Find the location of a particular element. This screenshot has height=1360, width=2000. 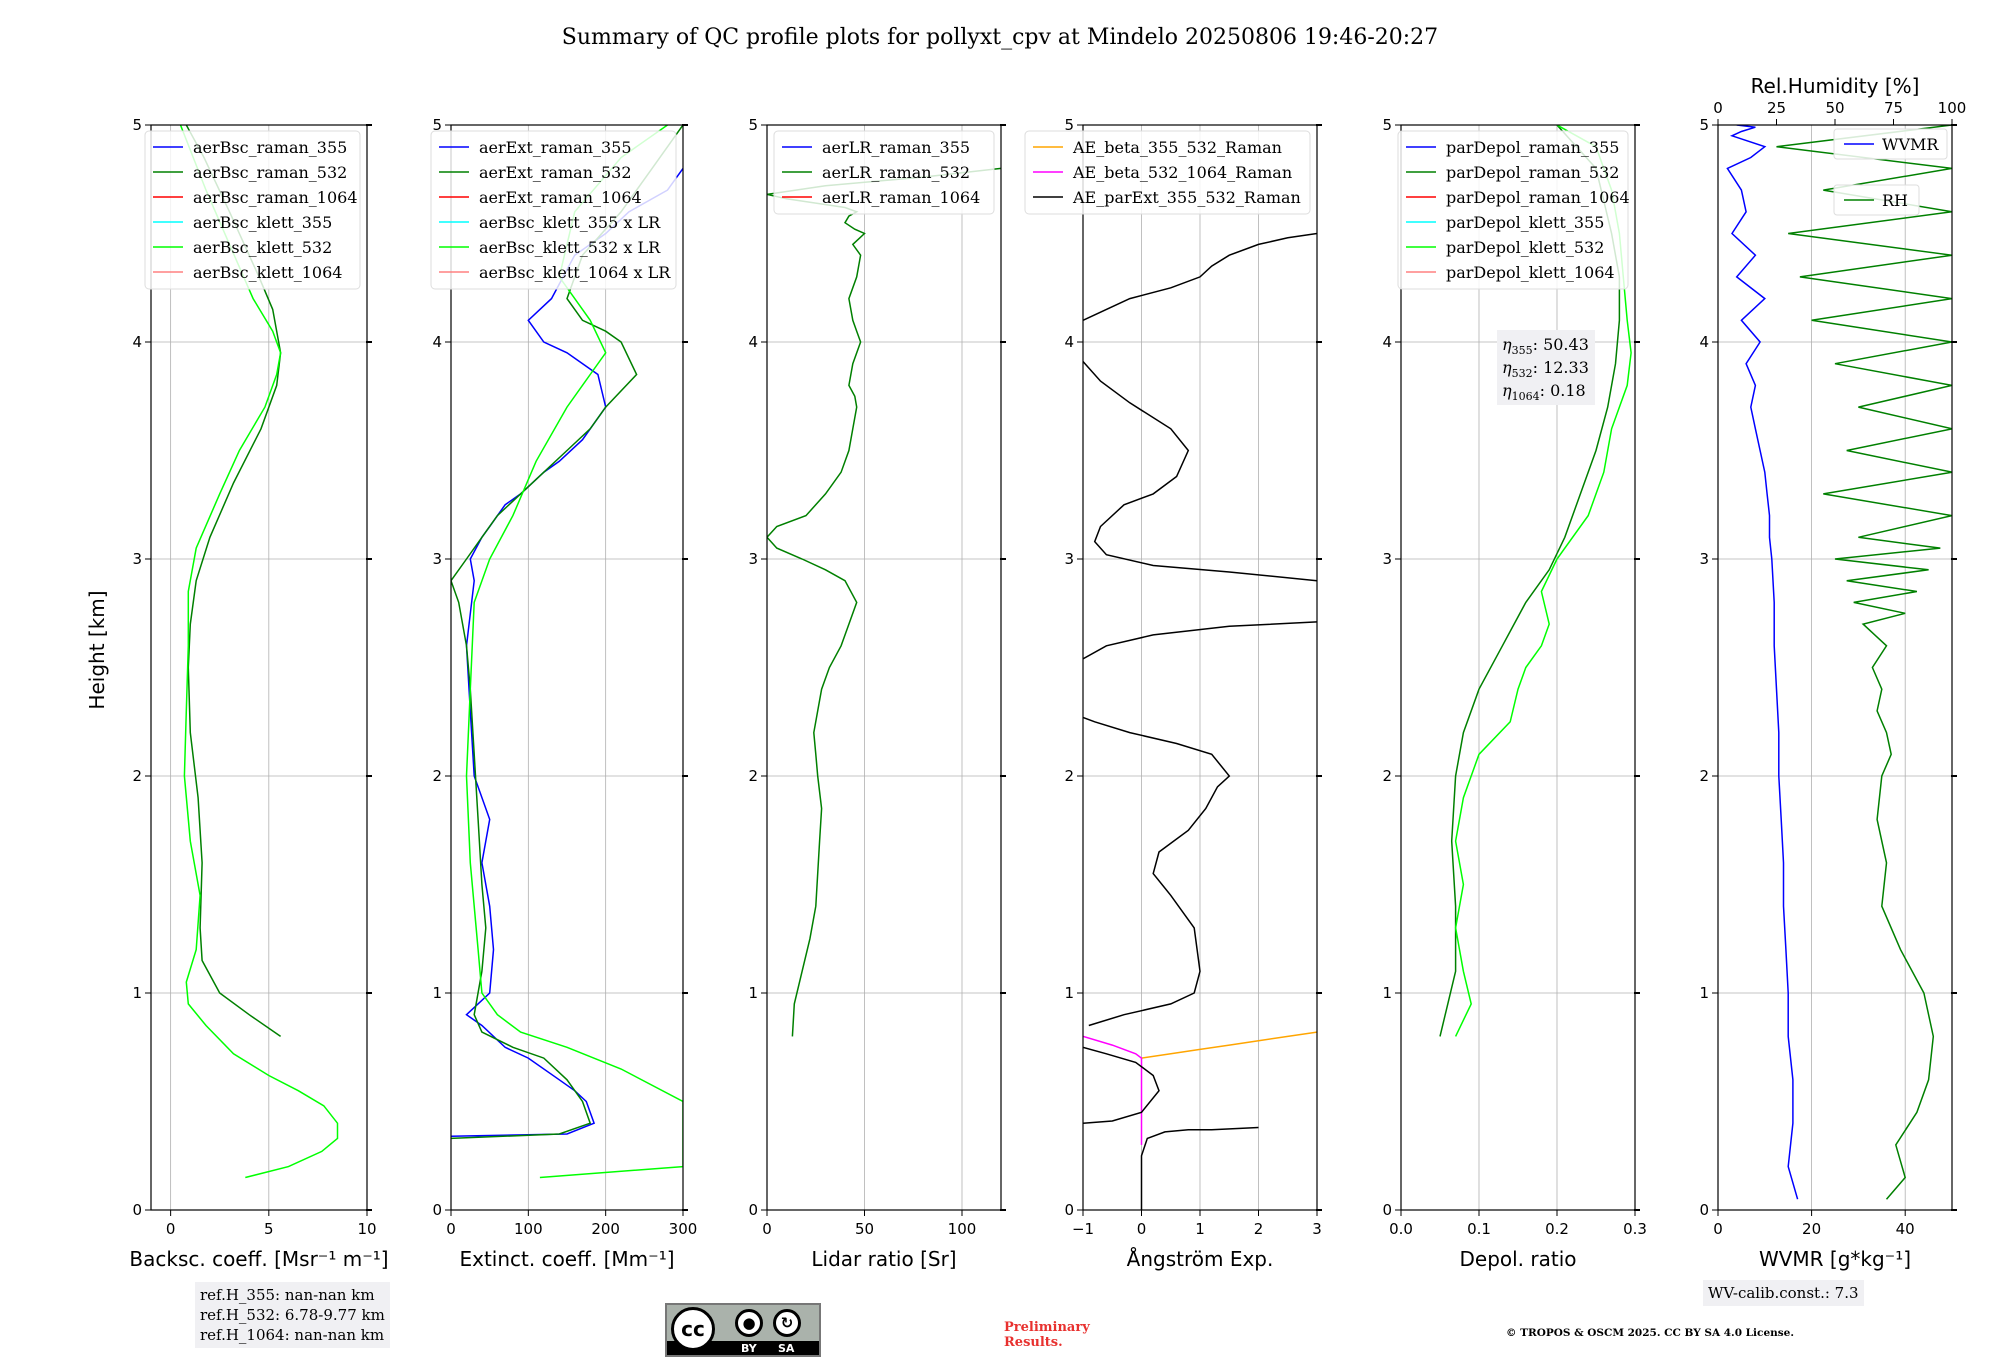

legend-label: AE_beta_355_532_Raman is located at coordinates (1177, 147).